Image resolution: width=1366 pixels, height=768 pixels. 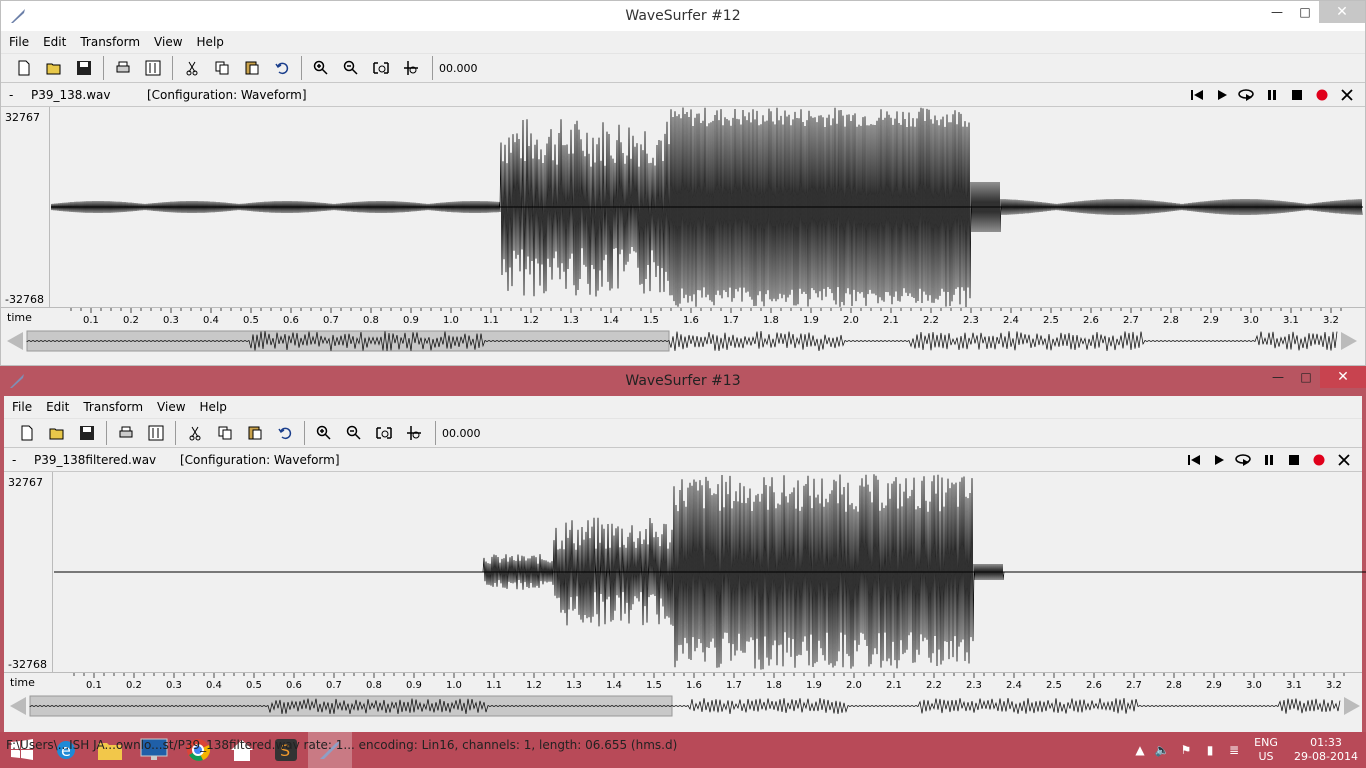 I want to click on undo-icon, so click(x=282, y=68).